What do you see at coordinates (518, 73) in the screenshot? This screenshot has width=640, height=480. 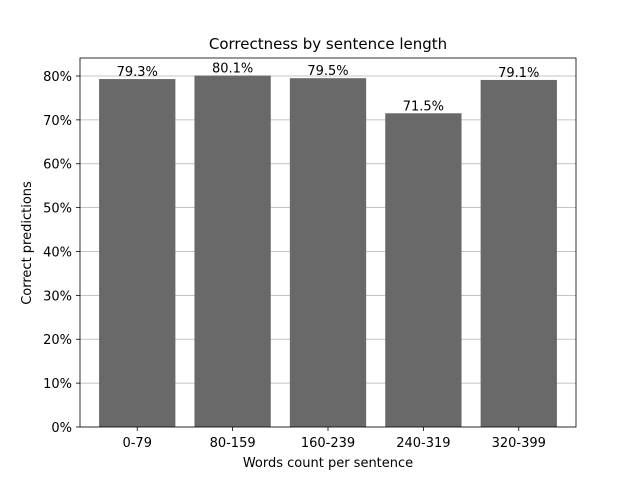 I see `bar-value-label: 79.1%` at bounding box center [518, 73].